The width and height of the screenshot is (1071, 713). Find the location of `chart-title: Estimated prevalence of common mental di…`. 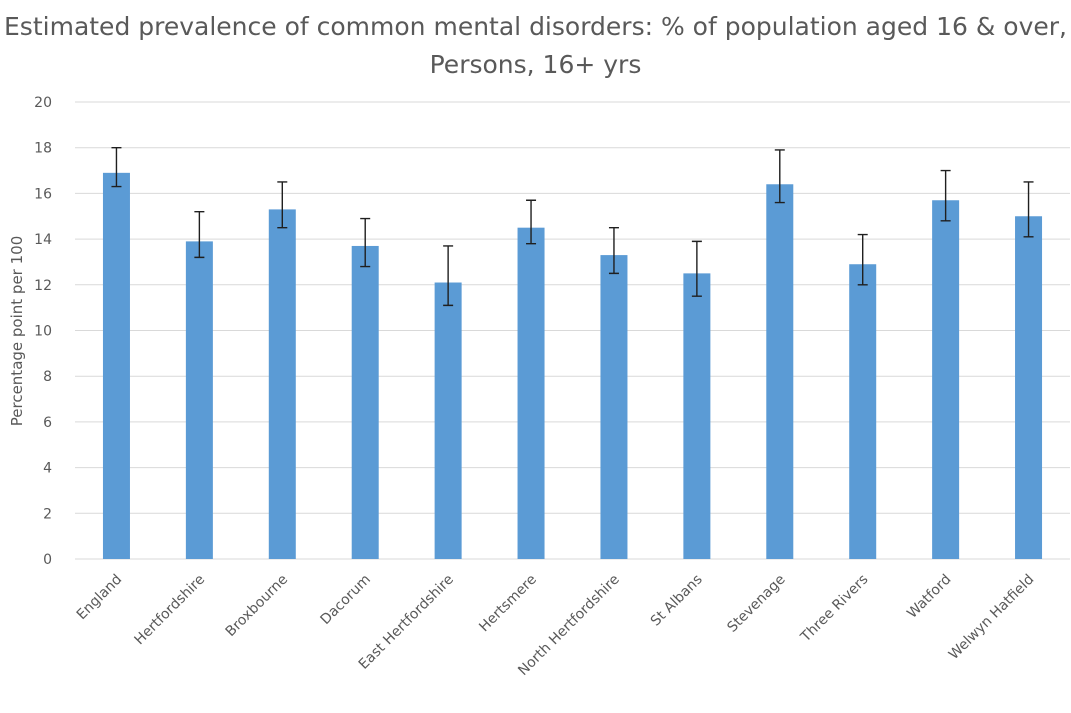

chart-title: Estimated prevalence of common mental di… is located at coordinates (535, 46).